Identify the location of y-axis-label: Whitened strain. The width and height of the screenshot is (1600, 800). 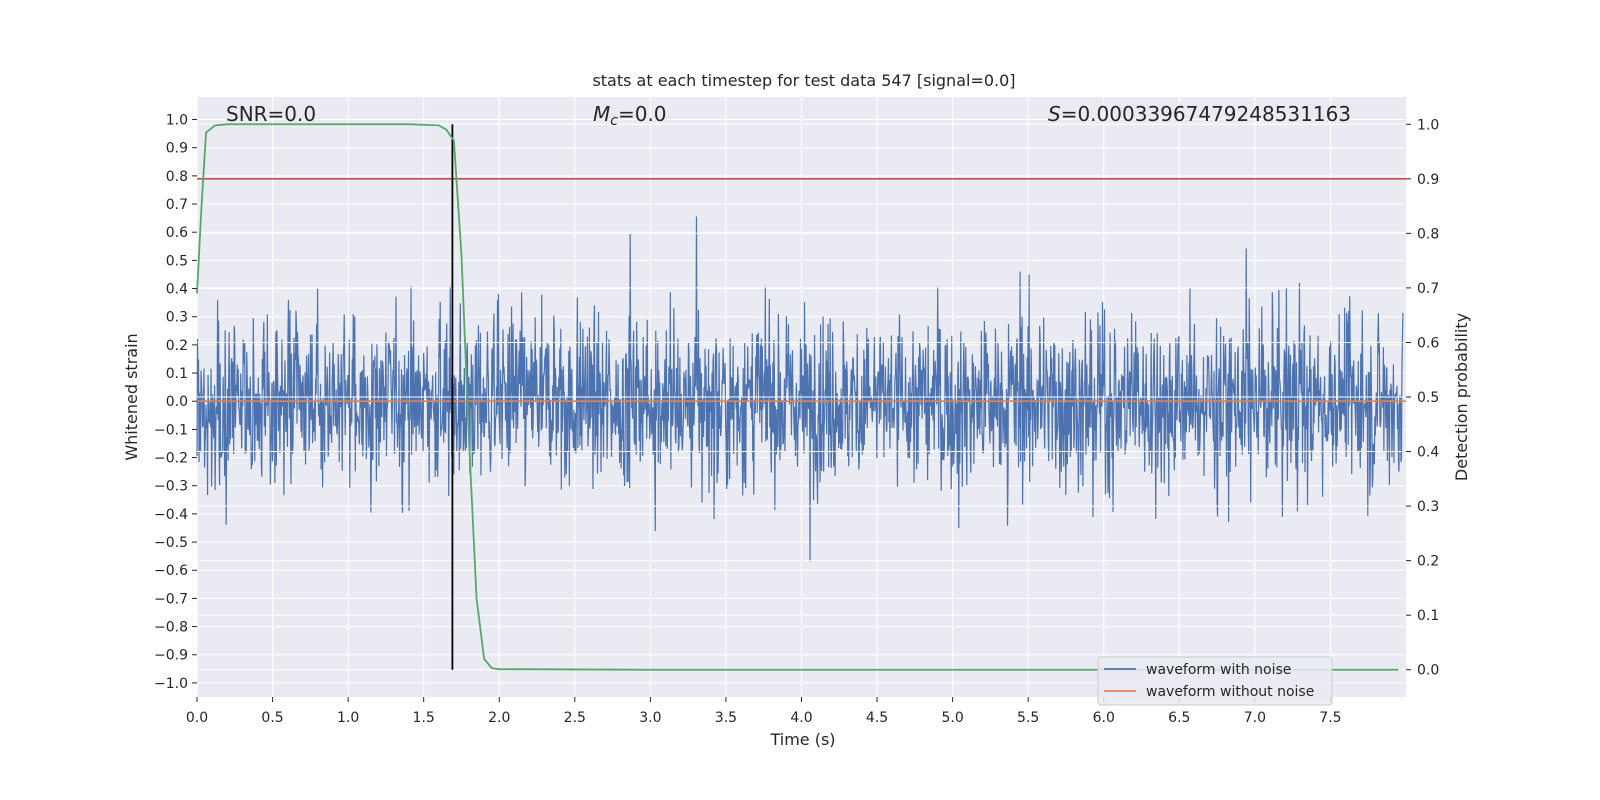
(131, 396).